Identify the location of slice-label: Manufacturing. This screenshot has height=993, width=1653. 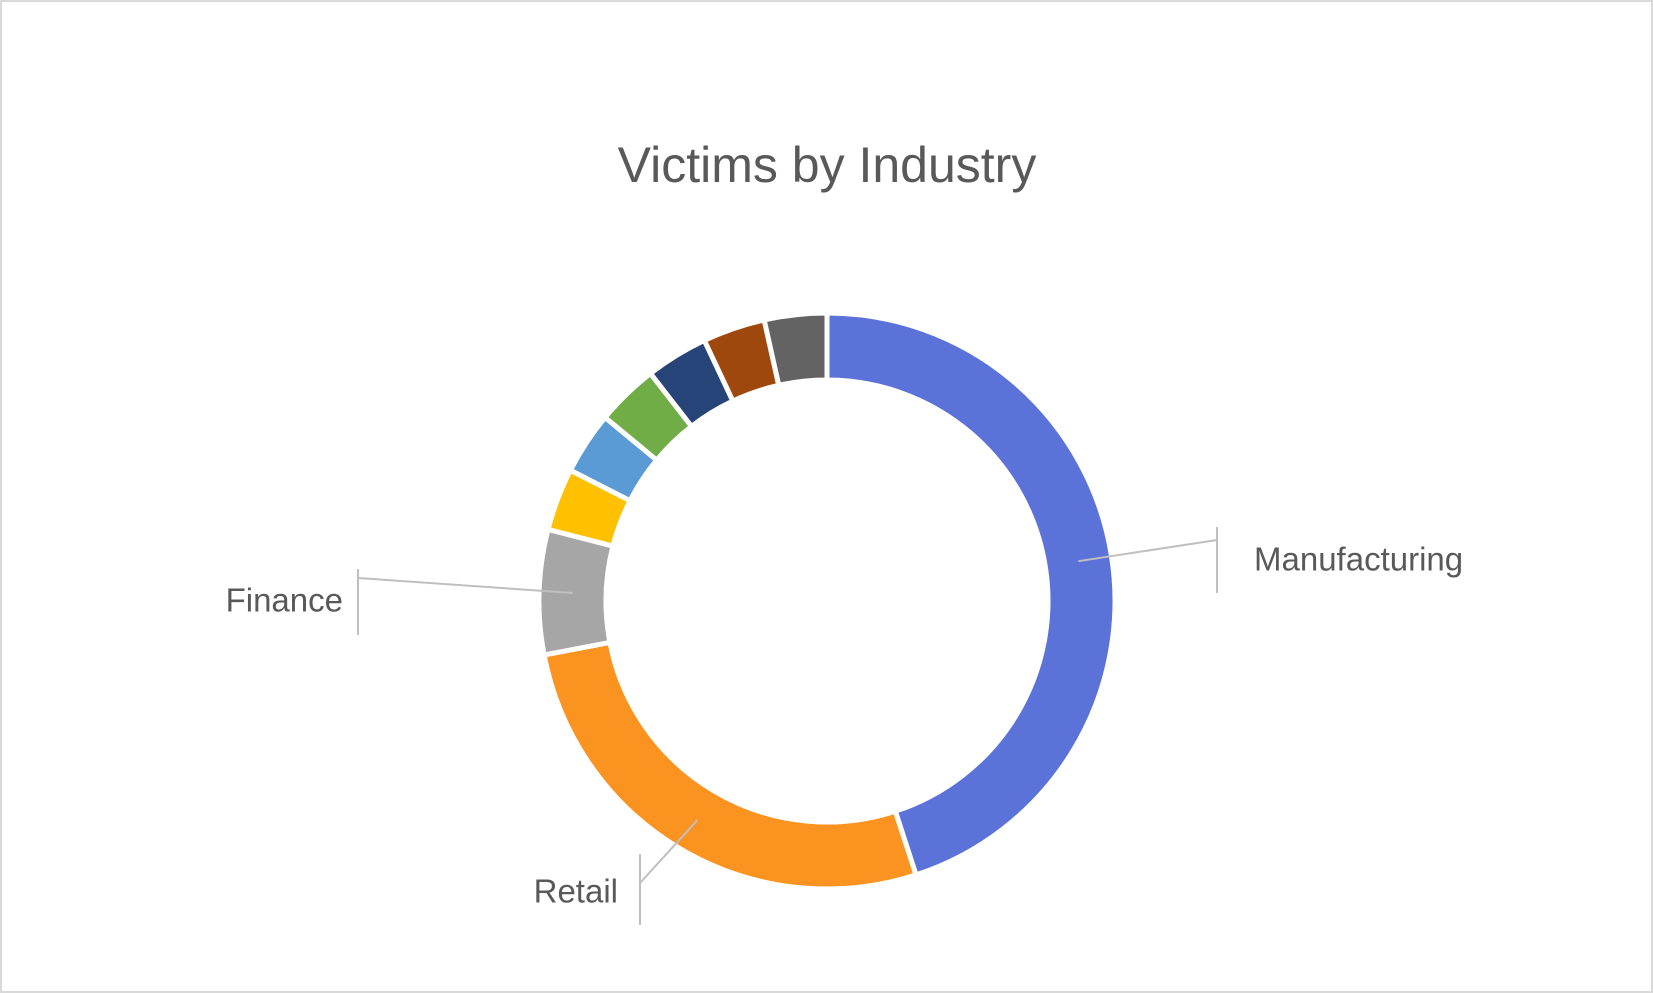
(1358, 559).